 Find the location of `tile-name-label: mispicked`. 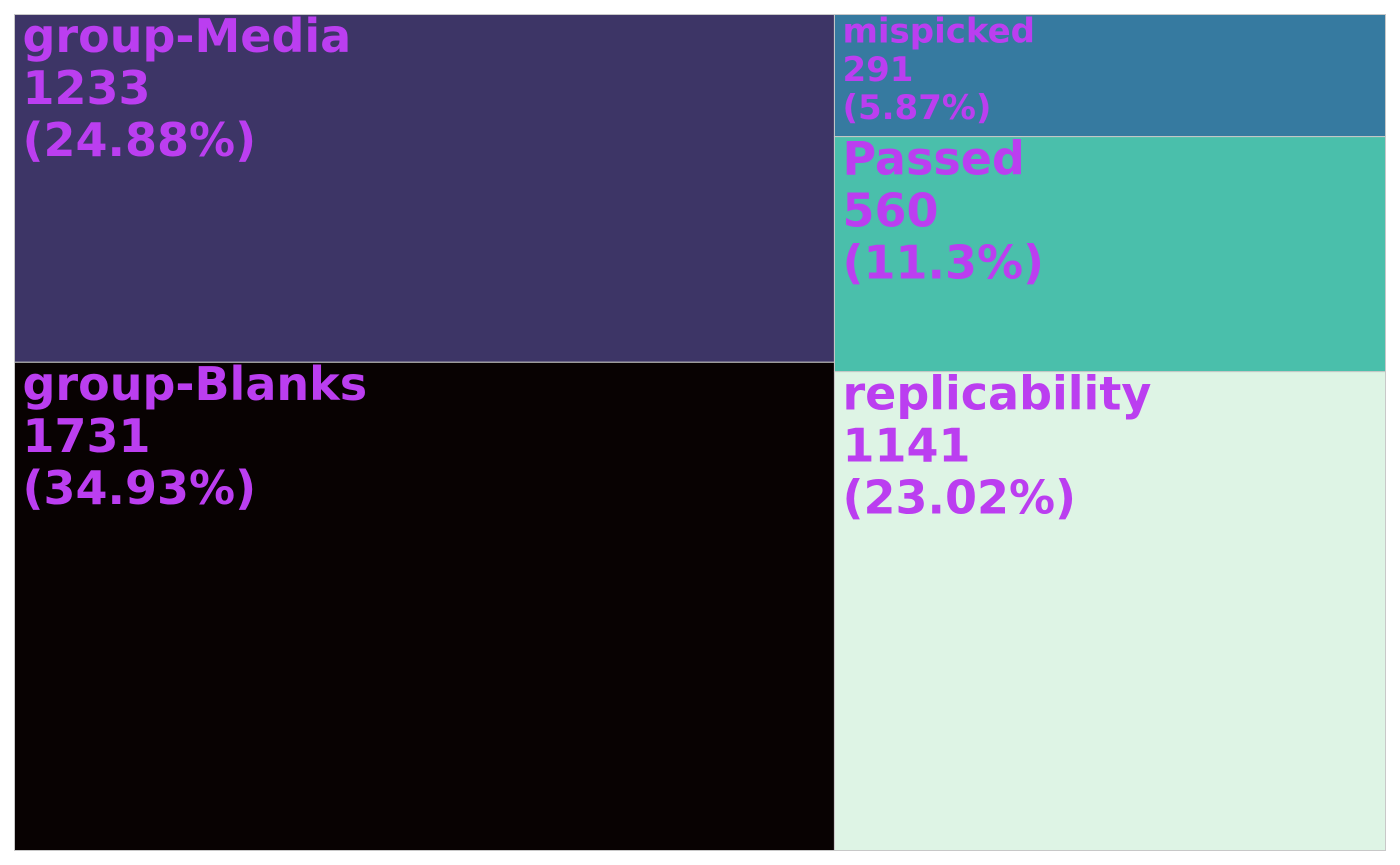

tile-name-label: mispicked is located at coordinates (938, 31).